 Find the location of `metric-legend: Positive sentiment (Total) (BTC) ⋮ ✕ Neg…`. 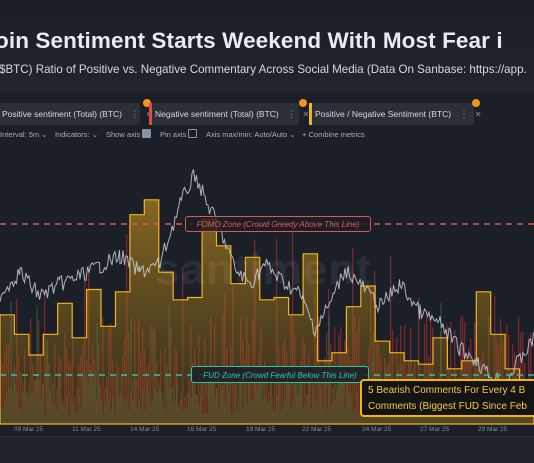

metric-legend: Positive sentiment (Total) (BTC) ⋮ ✕ Neg… is located at coordinates (267, 112).